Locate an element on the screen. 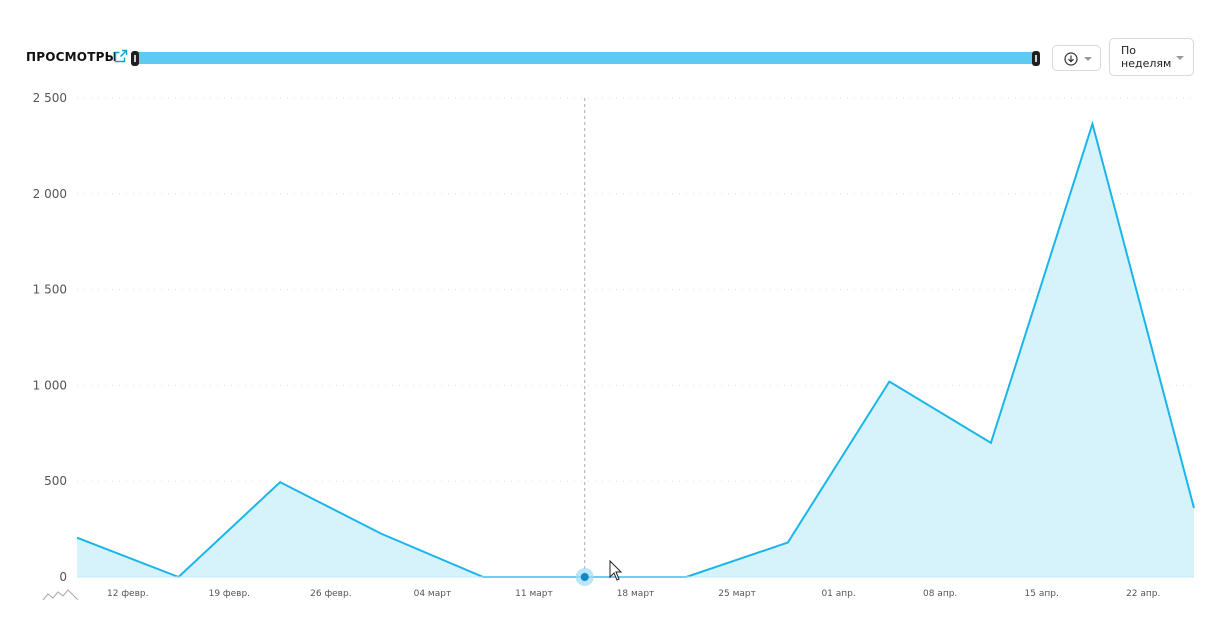 Image resolution: width=1222 pixels, height=629 pixels. y-axis: 0 500 1 000 1 500 2 000 2 500 is located at coordinates (50, 337).